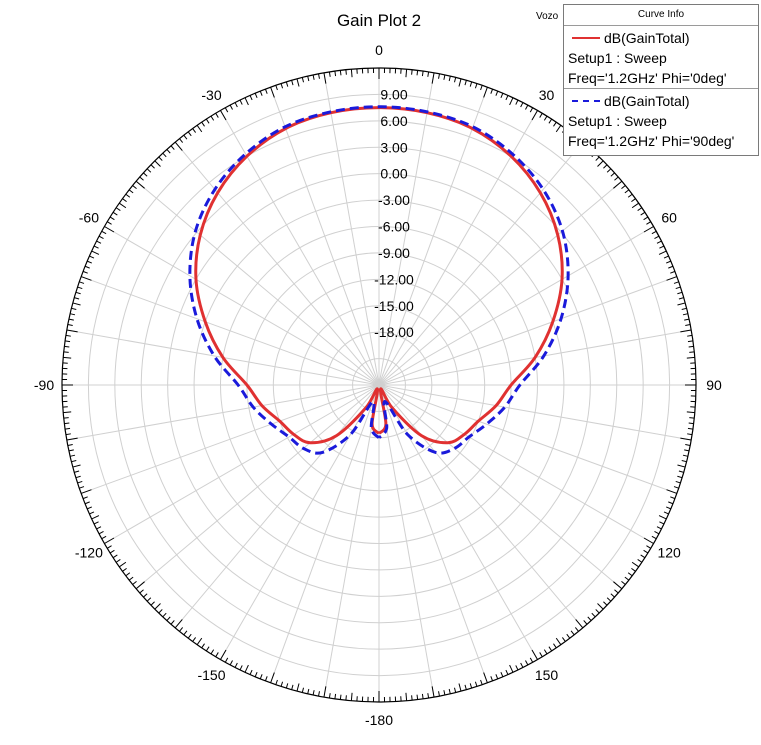  I want to click on radial-label: -15.00, so click(394, 306).